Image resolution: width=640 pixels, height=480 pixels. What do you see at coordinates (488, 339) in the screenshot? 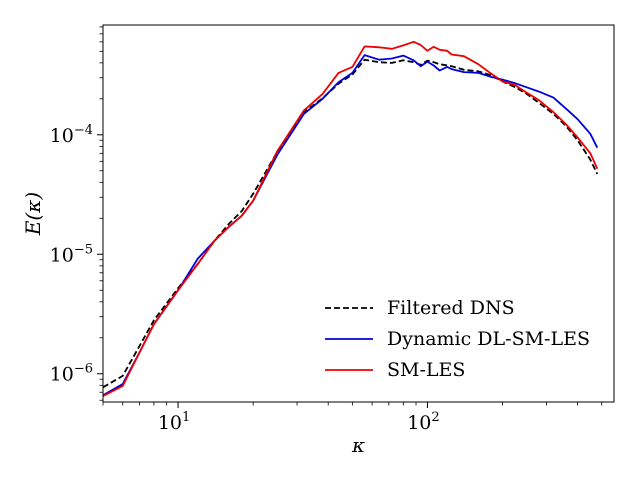
I see `legend-label-2: Dynamic DL-SM-LES` at bounding box center [488, 339].